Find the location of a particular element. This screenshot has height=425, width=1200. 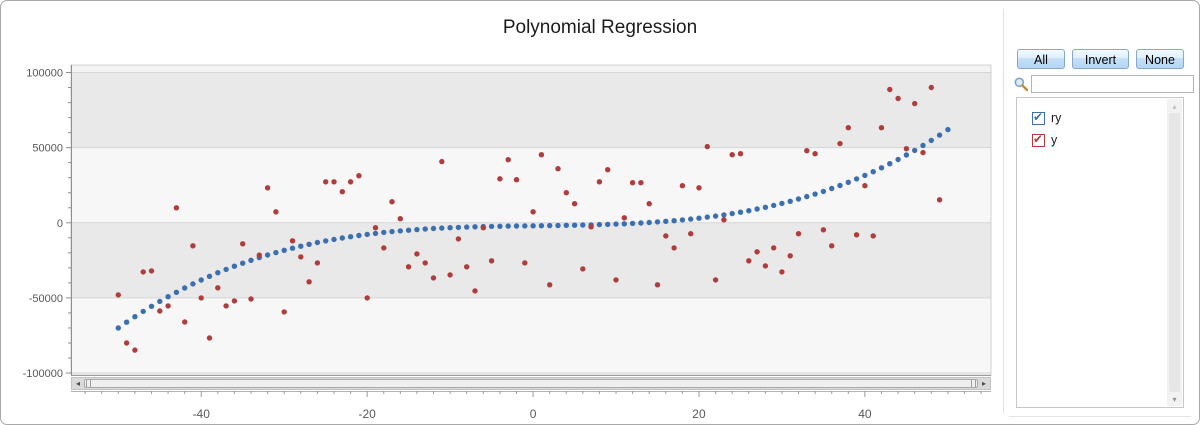

legend-item-y: y is located at coordinates (1107, 140).